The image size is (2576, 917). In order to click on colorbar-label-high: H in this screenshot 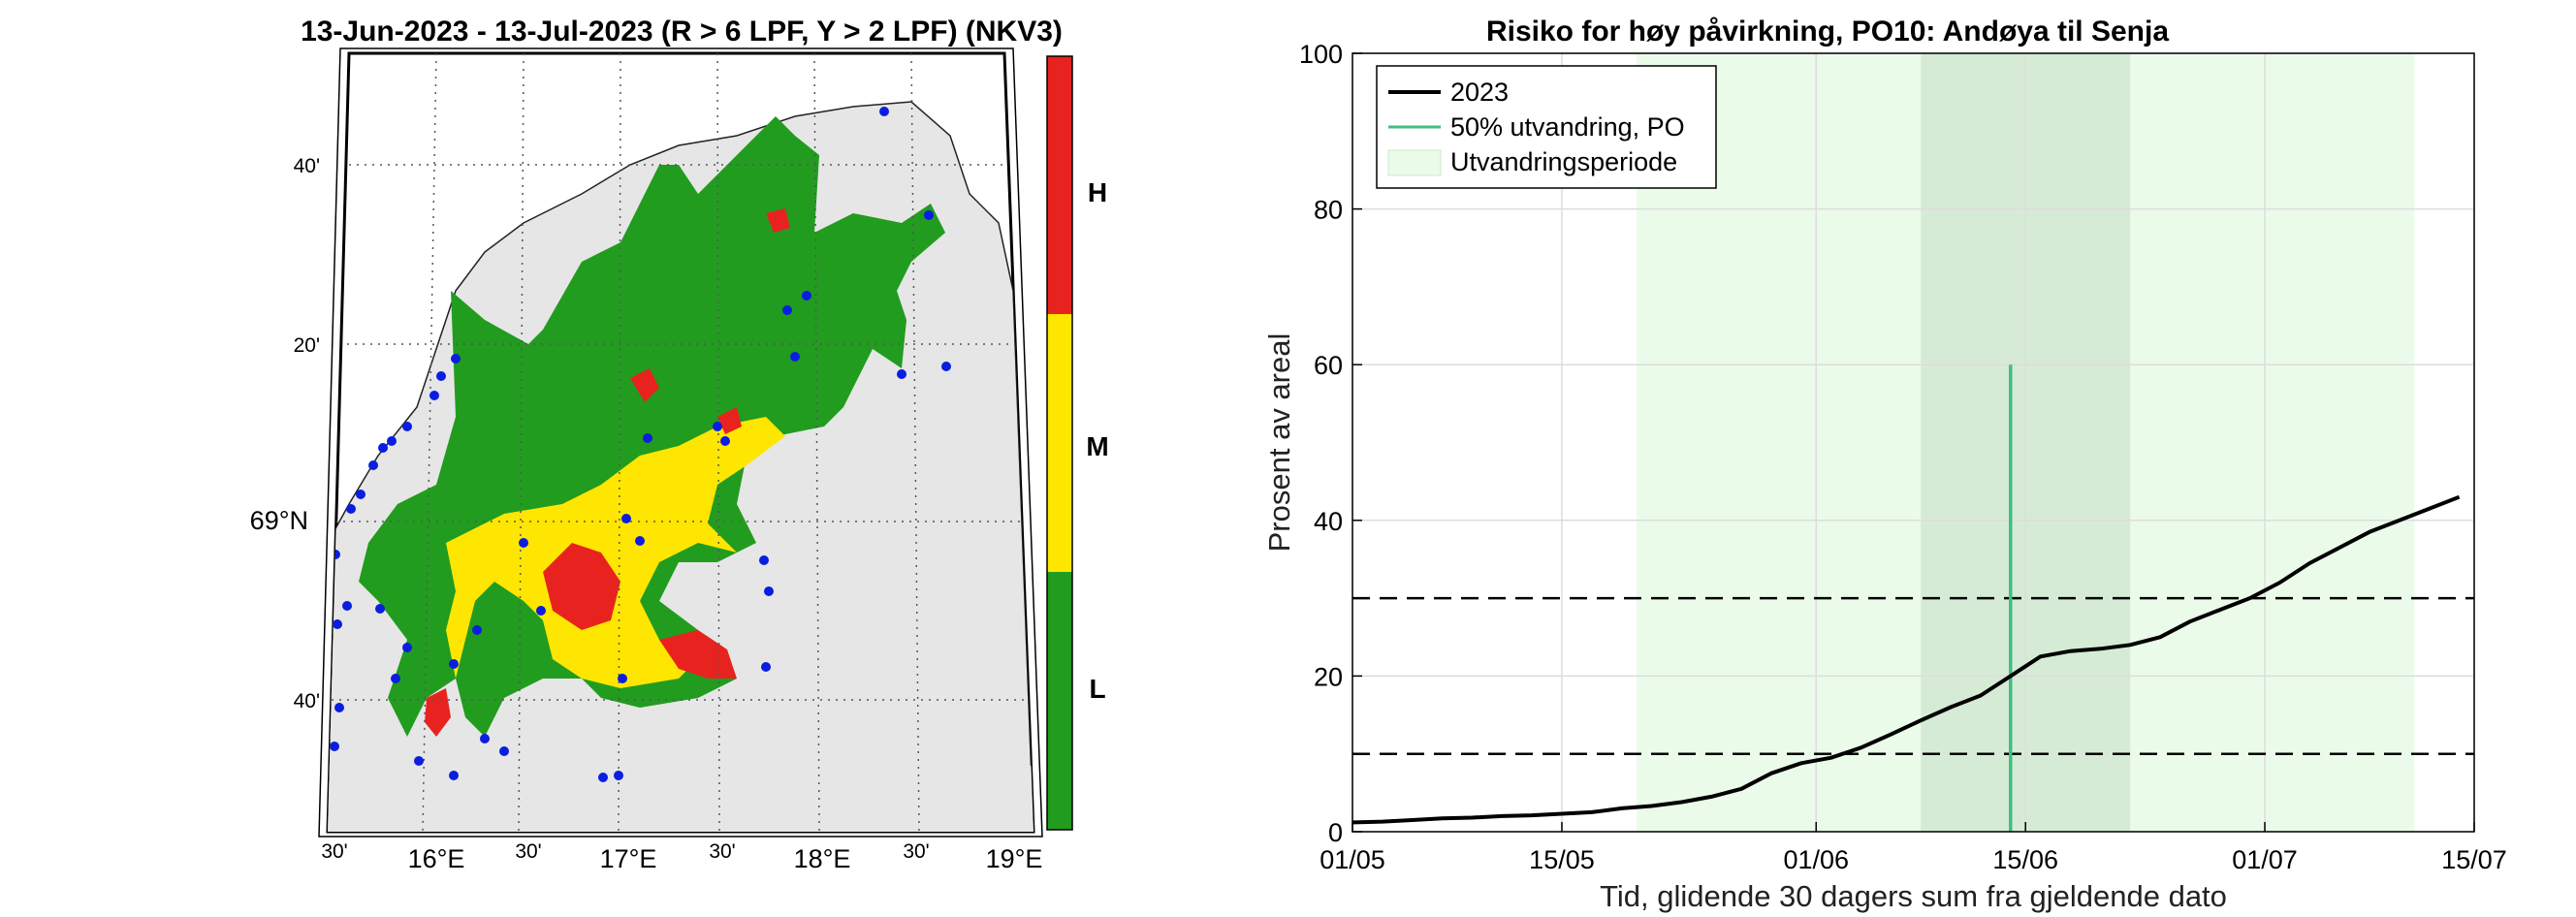, I will do `click(1097, 192)`.